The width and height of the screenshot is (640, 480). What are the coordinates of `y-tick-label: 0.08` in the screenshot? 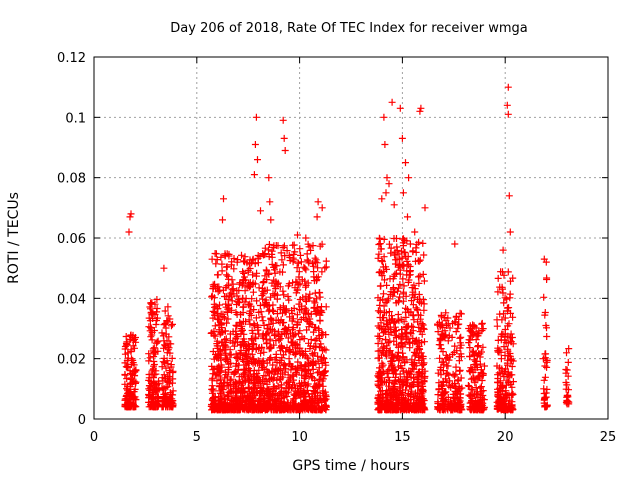 It's located at (71, 179).